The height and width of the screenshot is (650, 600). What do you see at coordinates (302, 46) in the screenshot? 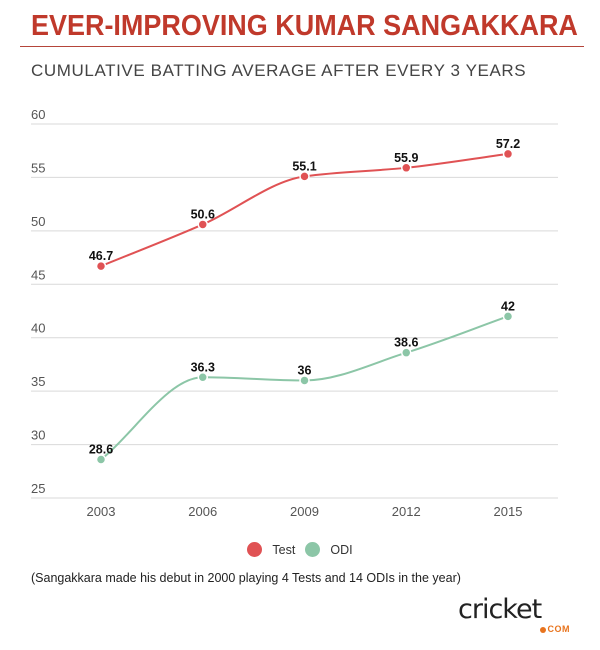
I see `title-divider` at bounding box center [302, 46].